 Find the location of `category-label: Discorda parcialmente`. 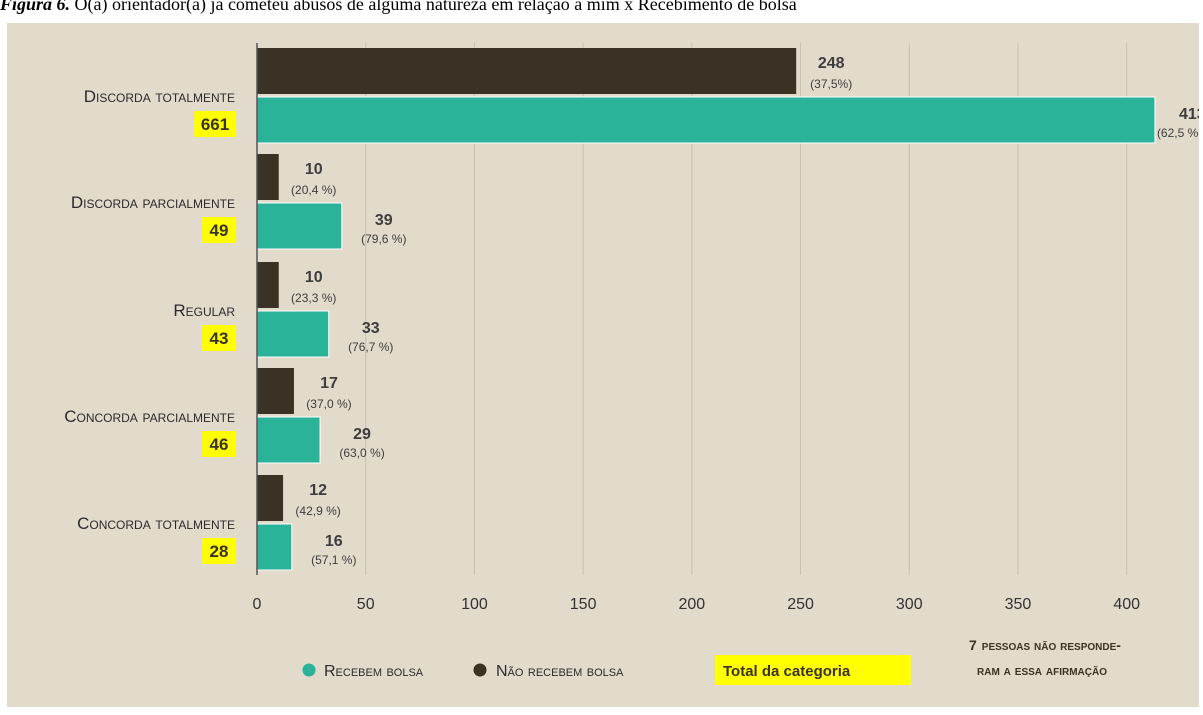

category-label: Discorda parcialmente is located at coordinates (153, 202).